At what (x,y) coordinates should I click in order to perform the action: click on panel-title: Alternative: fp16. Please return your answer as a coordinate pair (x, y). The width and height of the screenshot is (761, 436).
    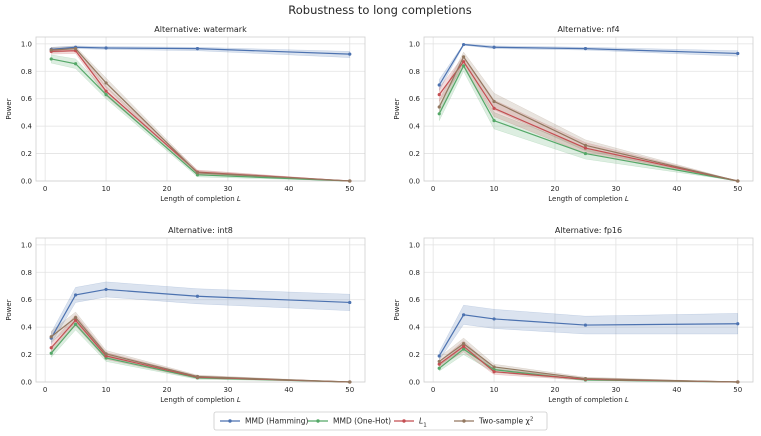
    Looking at the image, I should click on (588, 230).